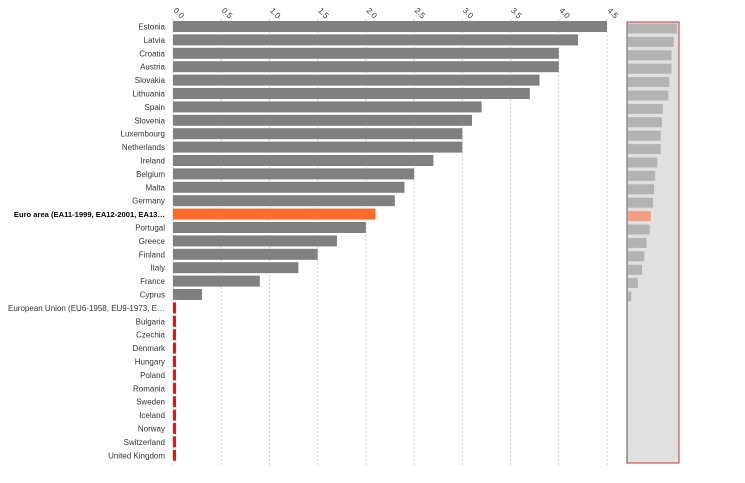 The height and width of the screenshot is (483, 745). What do you see at coordinates (151, 429) in the screenshot?
I see `category-label: Norway` at bounding box center [151, 429].